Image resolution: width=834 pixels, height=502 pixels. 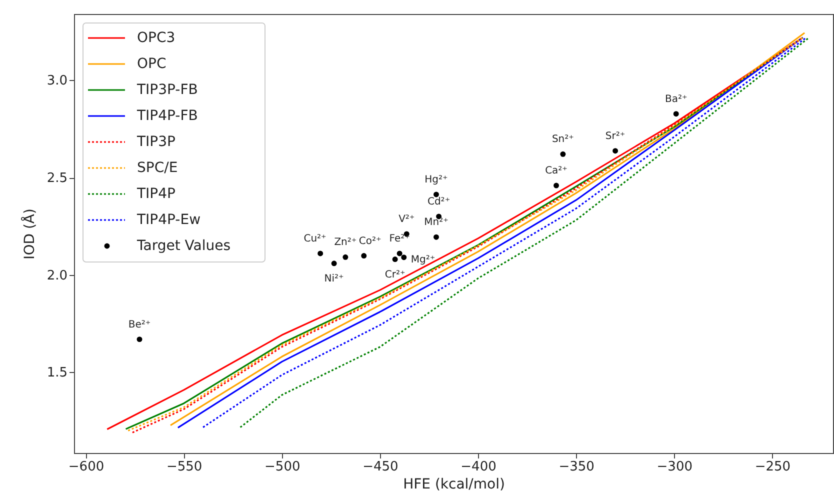 What do you see at coordinates (478, 467) in the screenshot?
I see `x-tick-label: −400` at bounding box center [478, 467].